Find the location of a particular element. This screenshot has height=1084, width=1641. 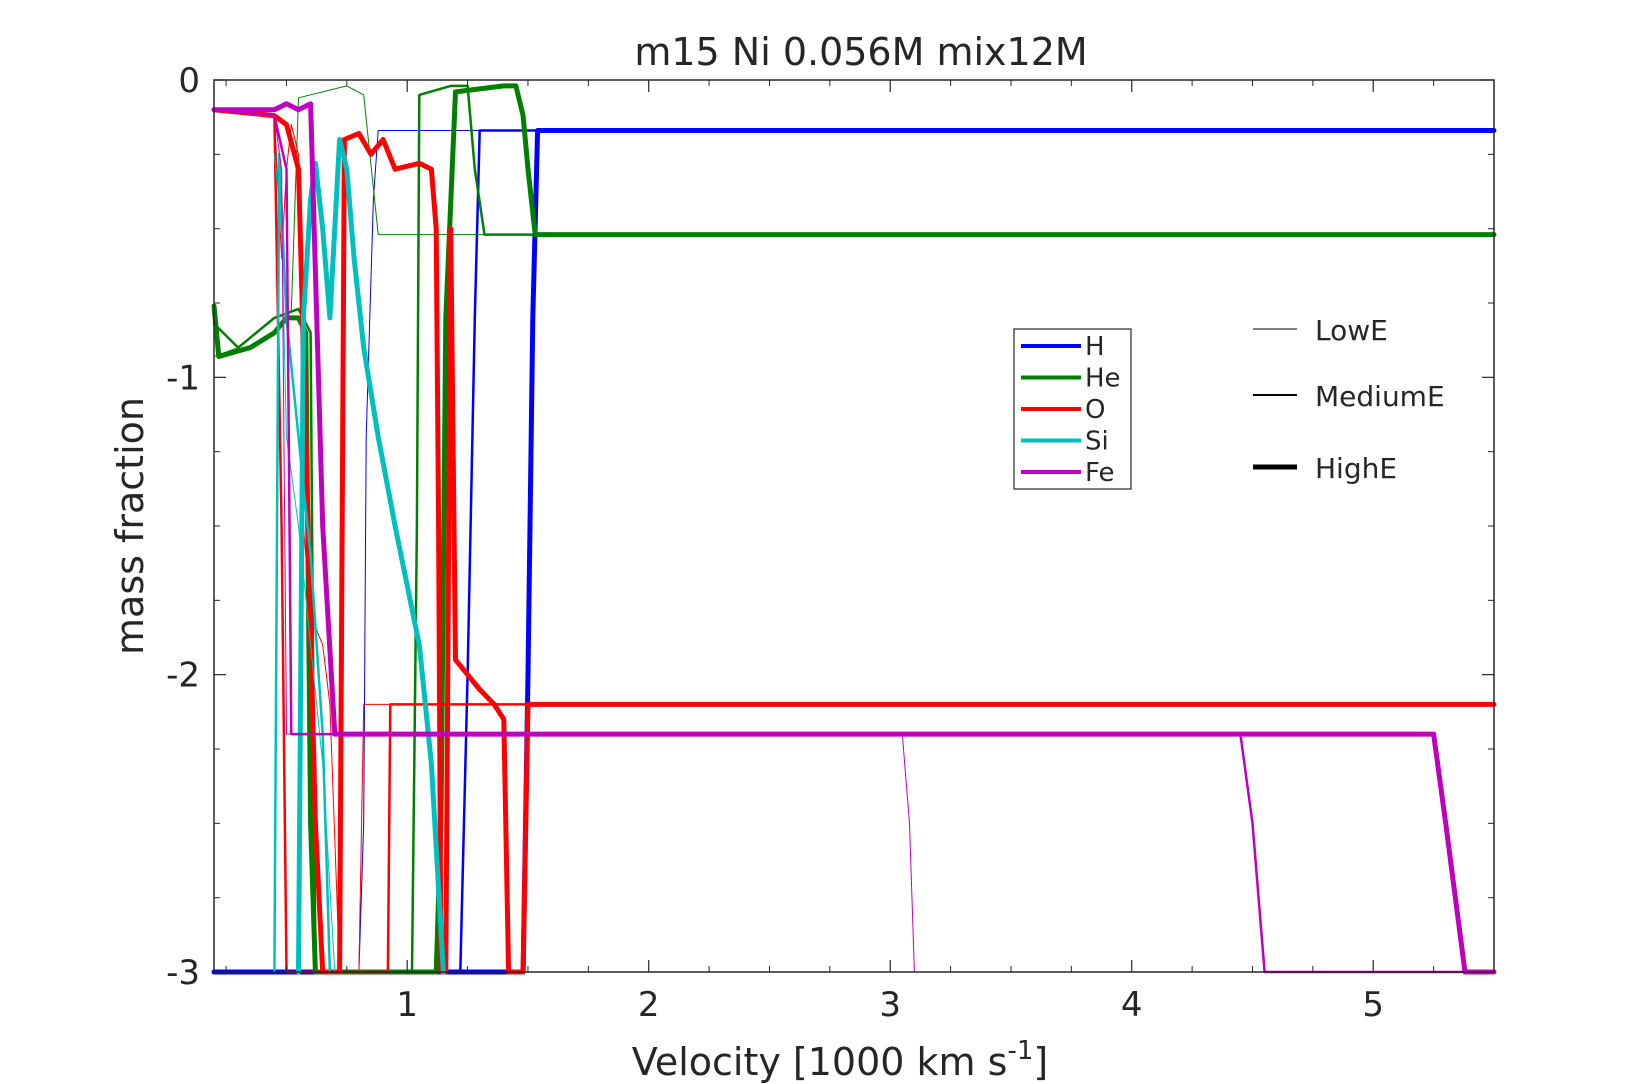

legend-energy-label-lowe: LowE is located at coordinates (1351, 330).